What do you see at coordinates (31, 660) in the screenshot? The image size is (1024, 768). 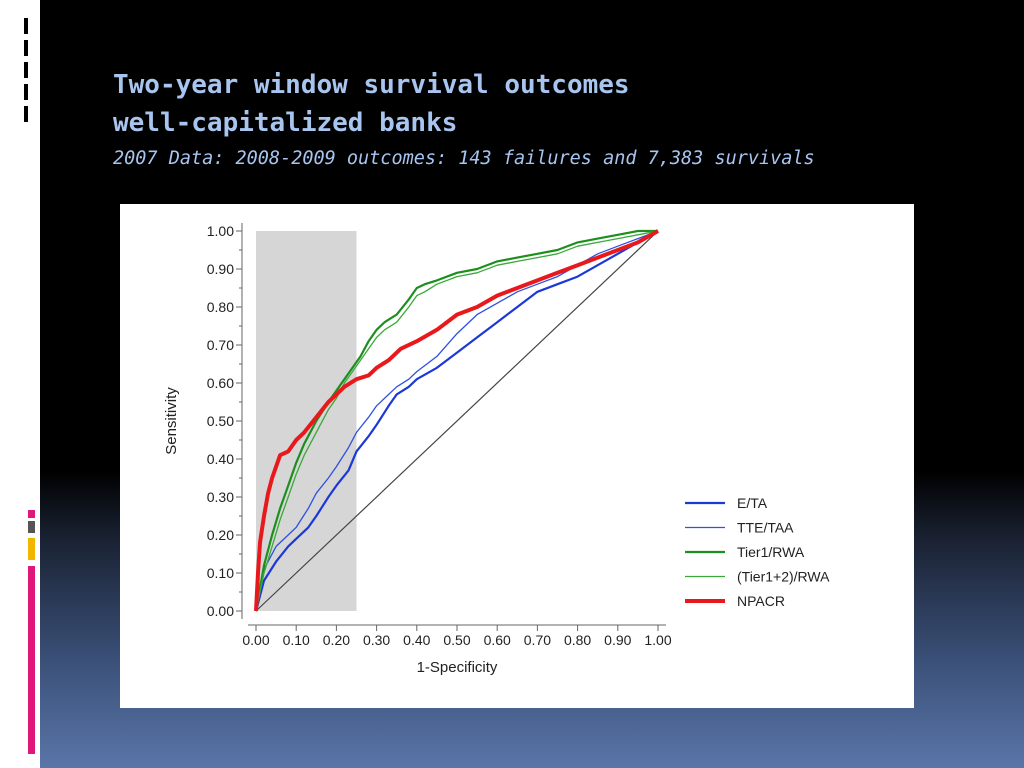 I see `accent-bar-pink` at bounding box center [31, 660].